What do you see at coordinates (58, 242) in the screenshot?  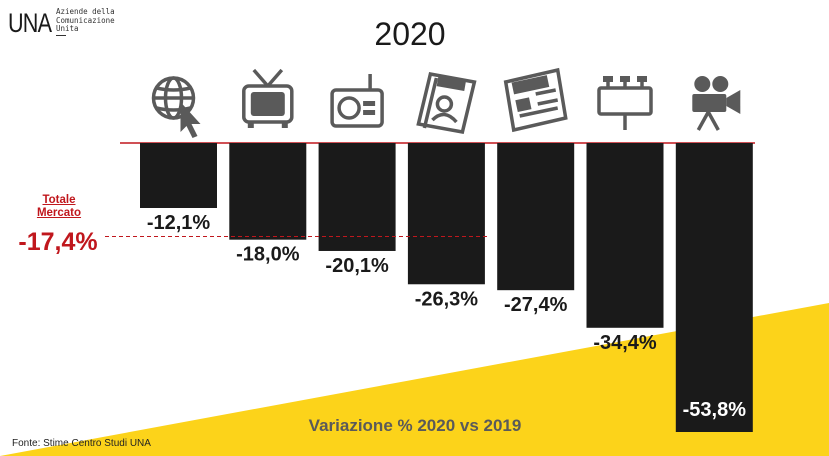 I see `total-market-value: -17,4%` at bounding box center [58, 242].